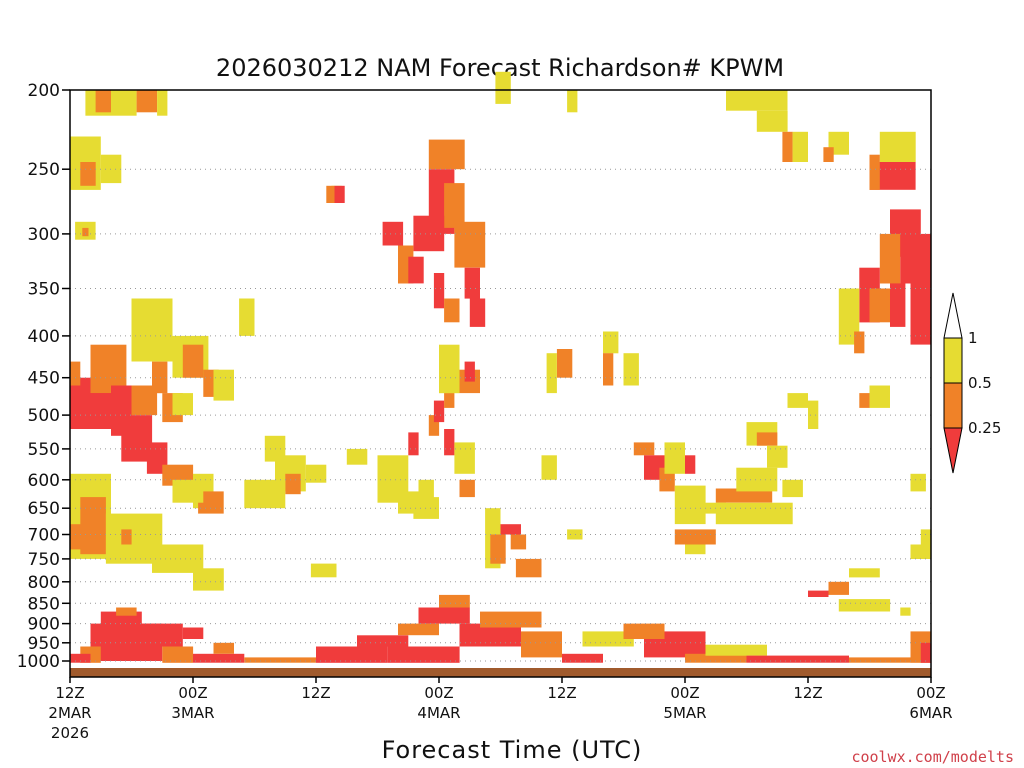 This screenshot has height=768, width=1024. What do you see at coordinates (930, 713) in the screenshot?
I see `x-tick-date: 6MAR` at bounding box center [930, 713].